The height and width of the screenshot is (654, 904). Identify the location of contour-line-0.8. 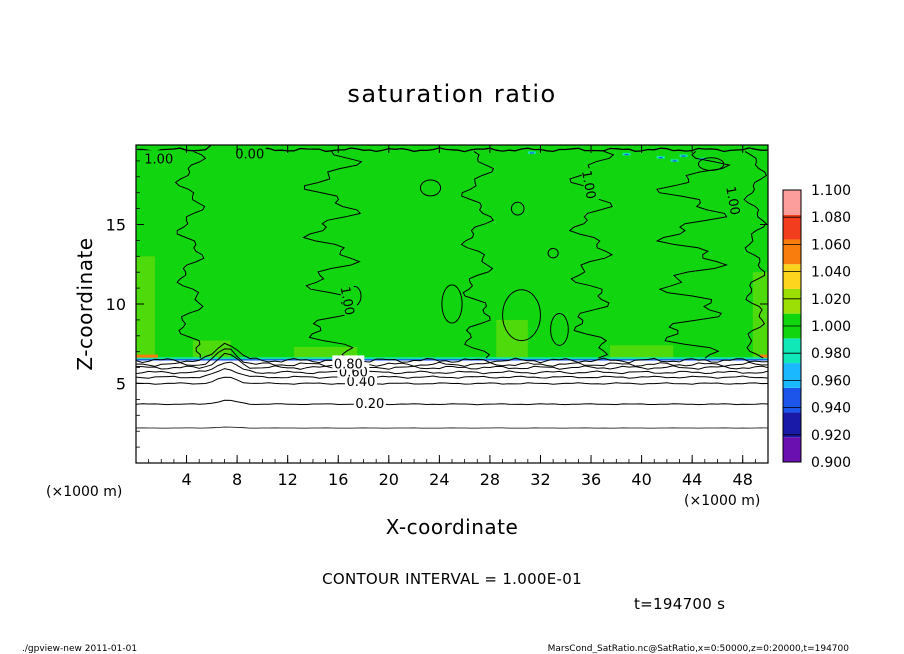
(452, 357).